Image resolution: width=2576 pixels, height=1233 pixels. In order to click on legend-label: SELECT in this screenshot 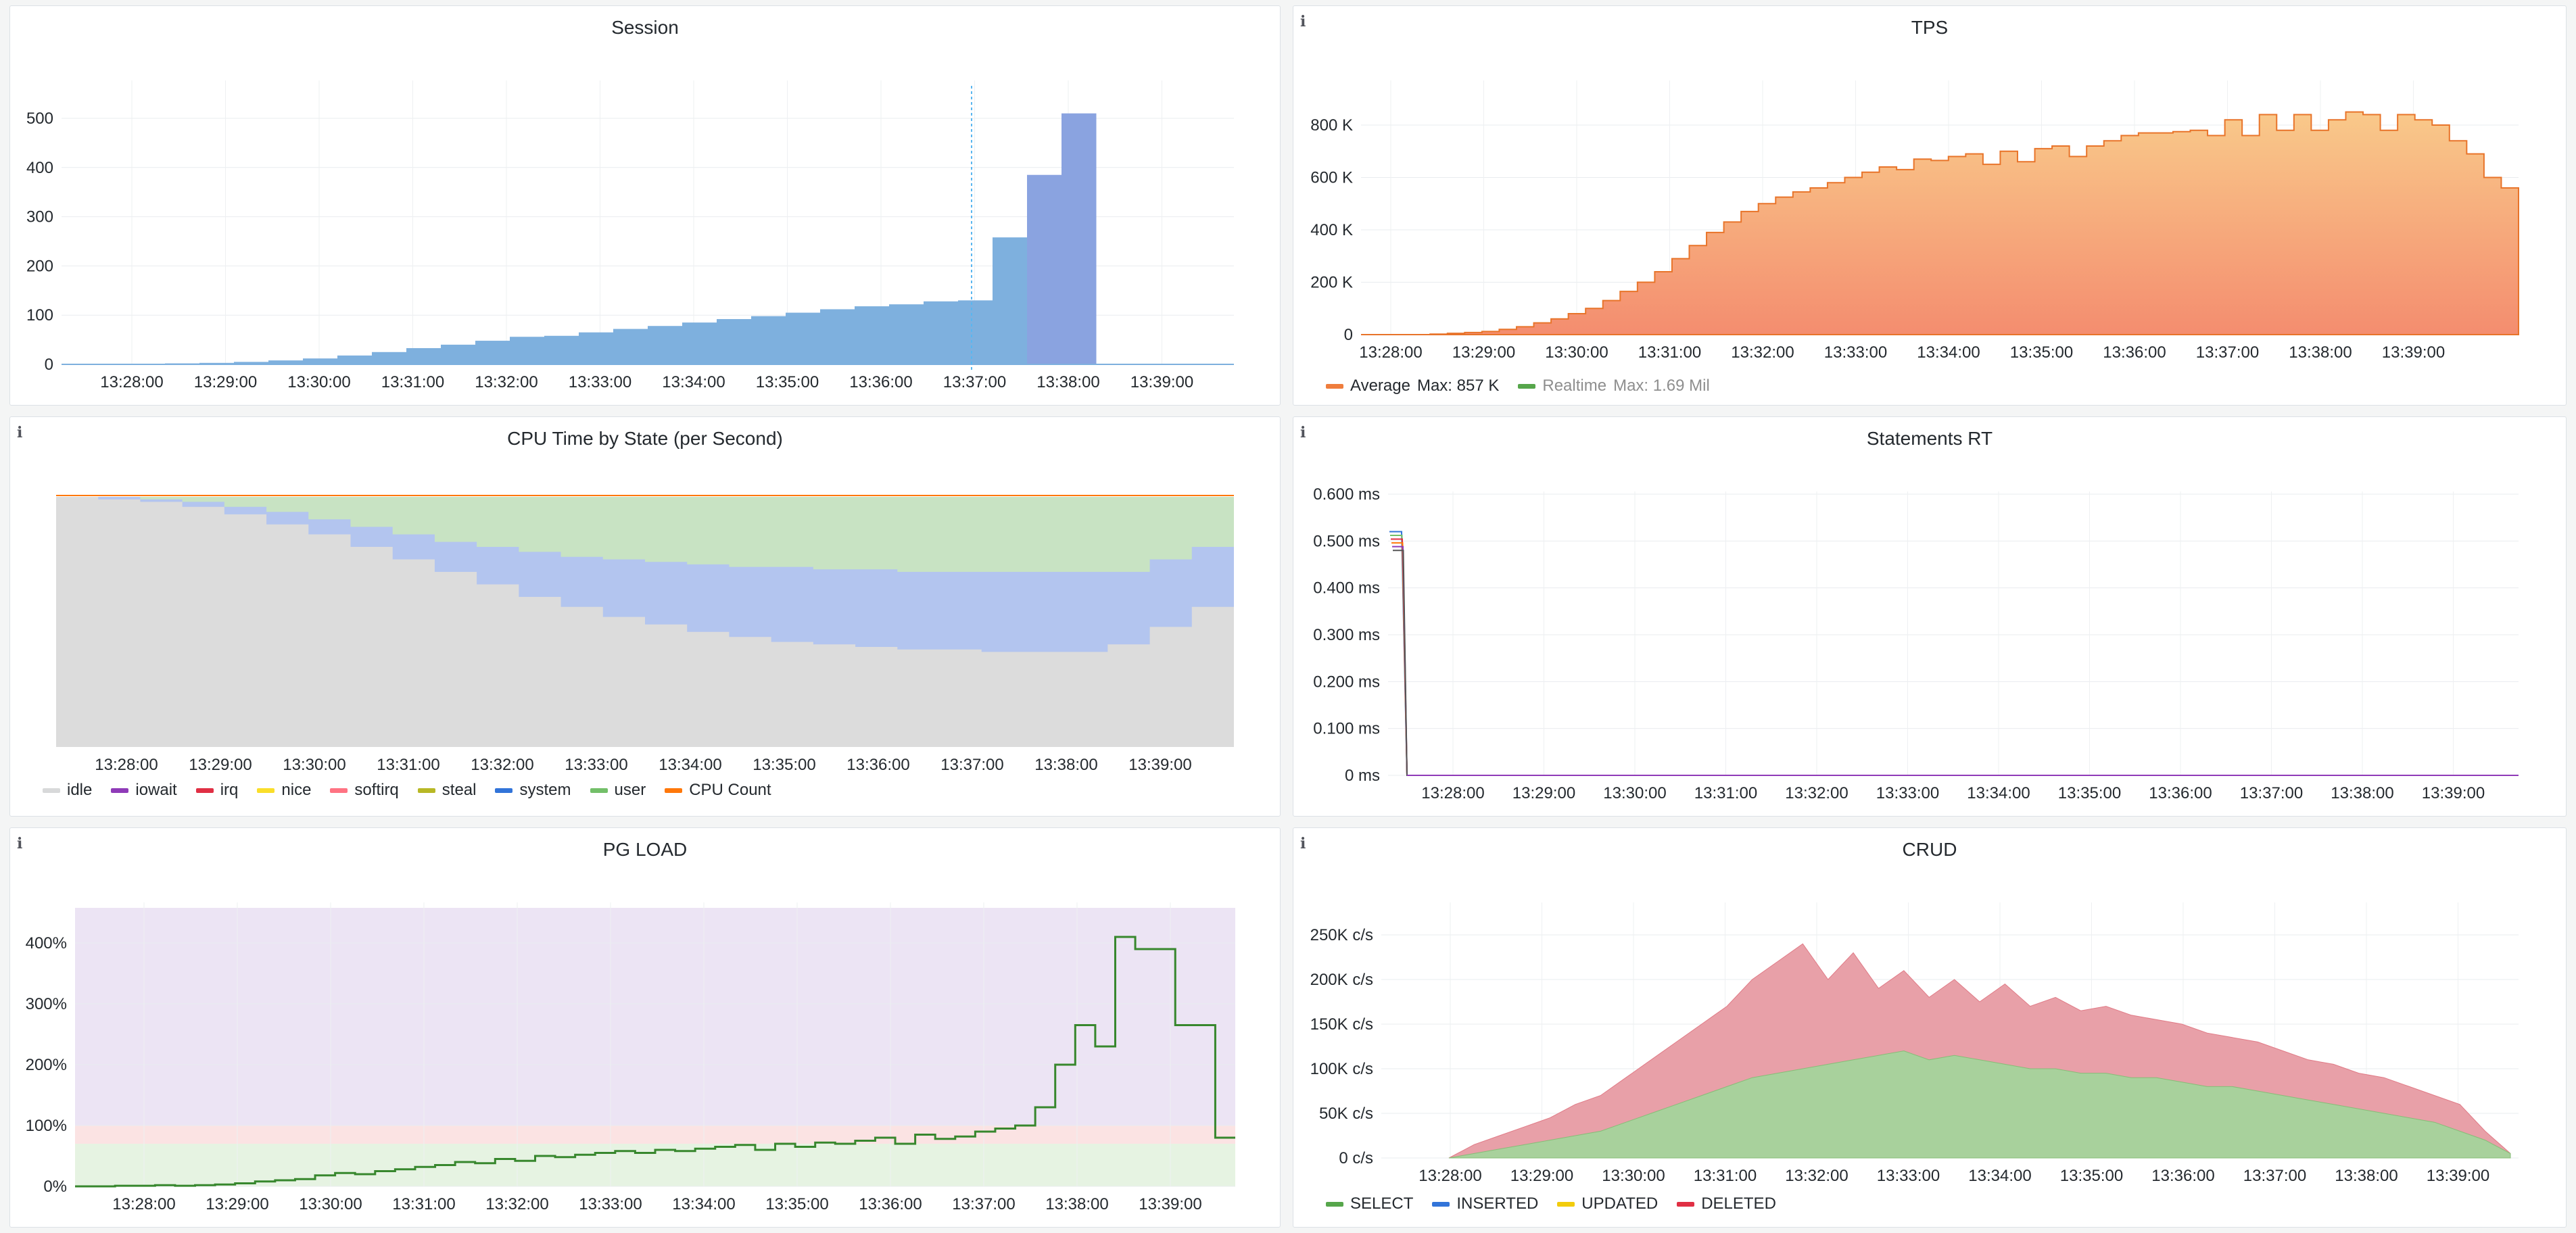, I will do `click(1382, 1203)`.